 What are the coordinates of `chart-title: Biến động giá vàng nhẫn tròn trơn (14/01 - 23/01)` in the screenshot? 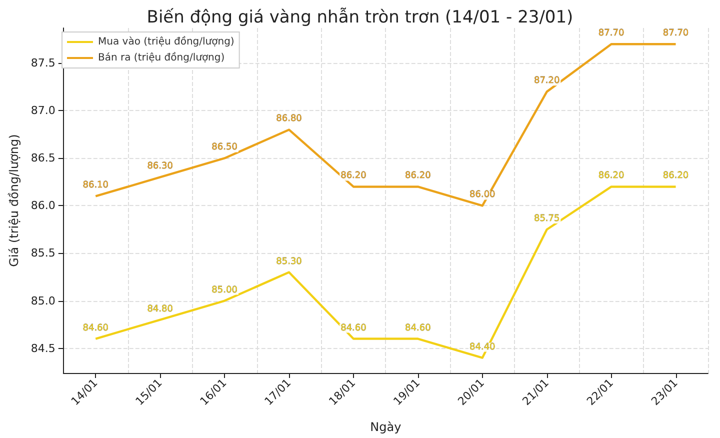 It's located at (360, 18).